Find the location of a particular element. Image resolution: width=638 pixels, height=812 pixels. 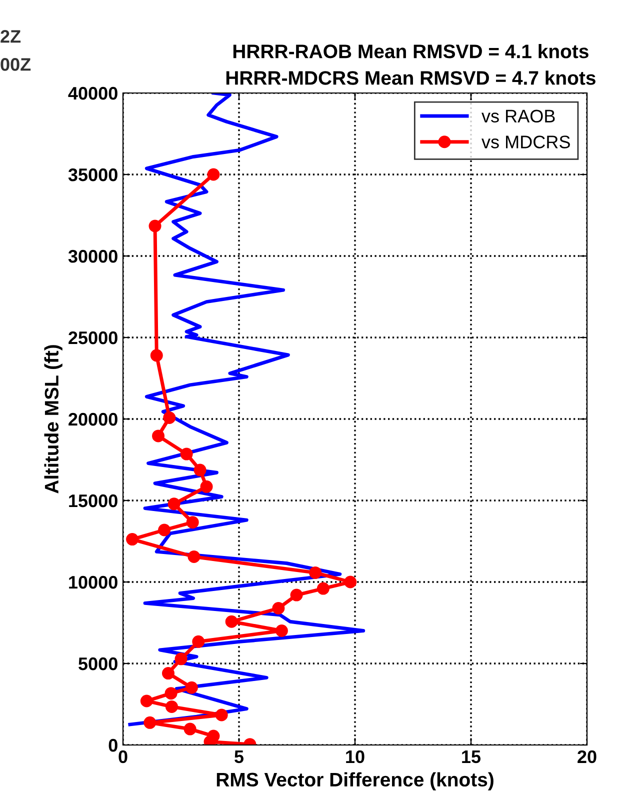

text: 2Z is located at coordinates (10, 36).